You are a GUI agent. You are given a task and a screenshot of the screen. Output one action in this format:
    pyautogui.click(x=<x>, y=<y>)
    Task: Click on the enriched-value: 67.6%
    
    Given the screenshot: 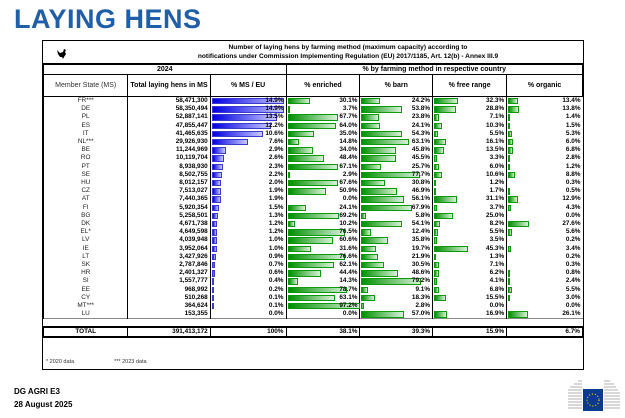 What is the action you would take?
    pyautogui.click(x=348, y=183)
    